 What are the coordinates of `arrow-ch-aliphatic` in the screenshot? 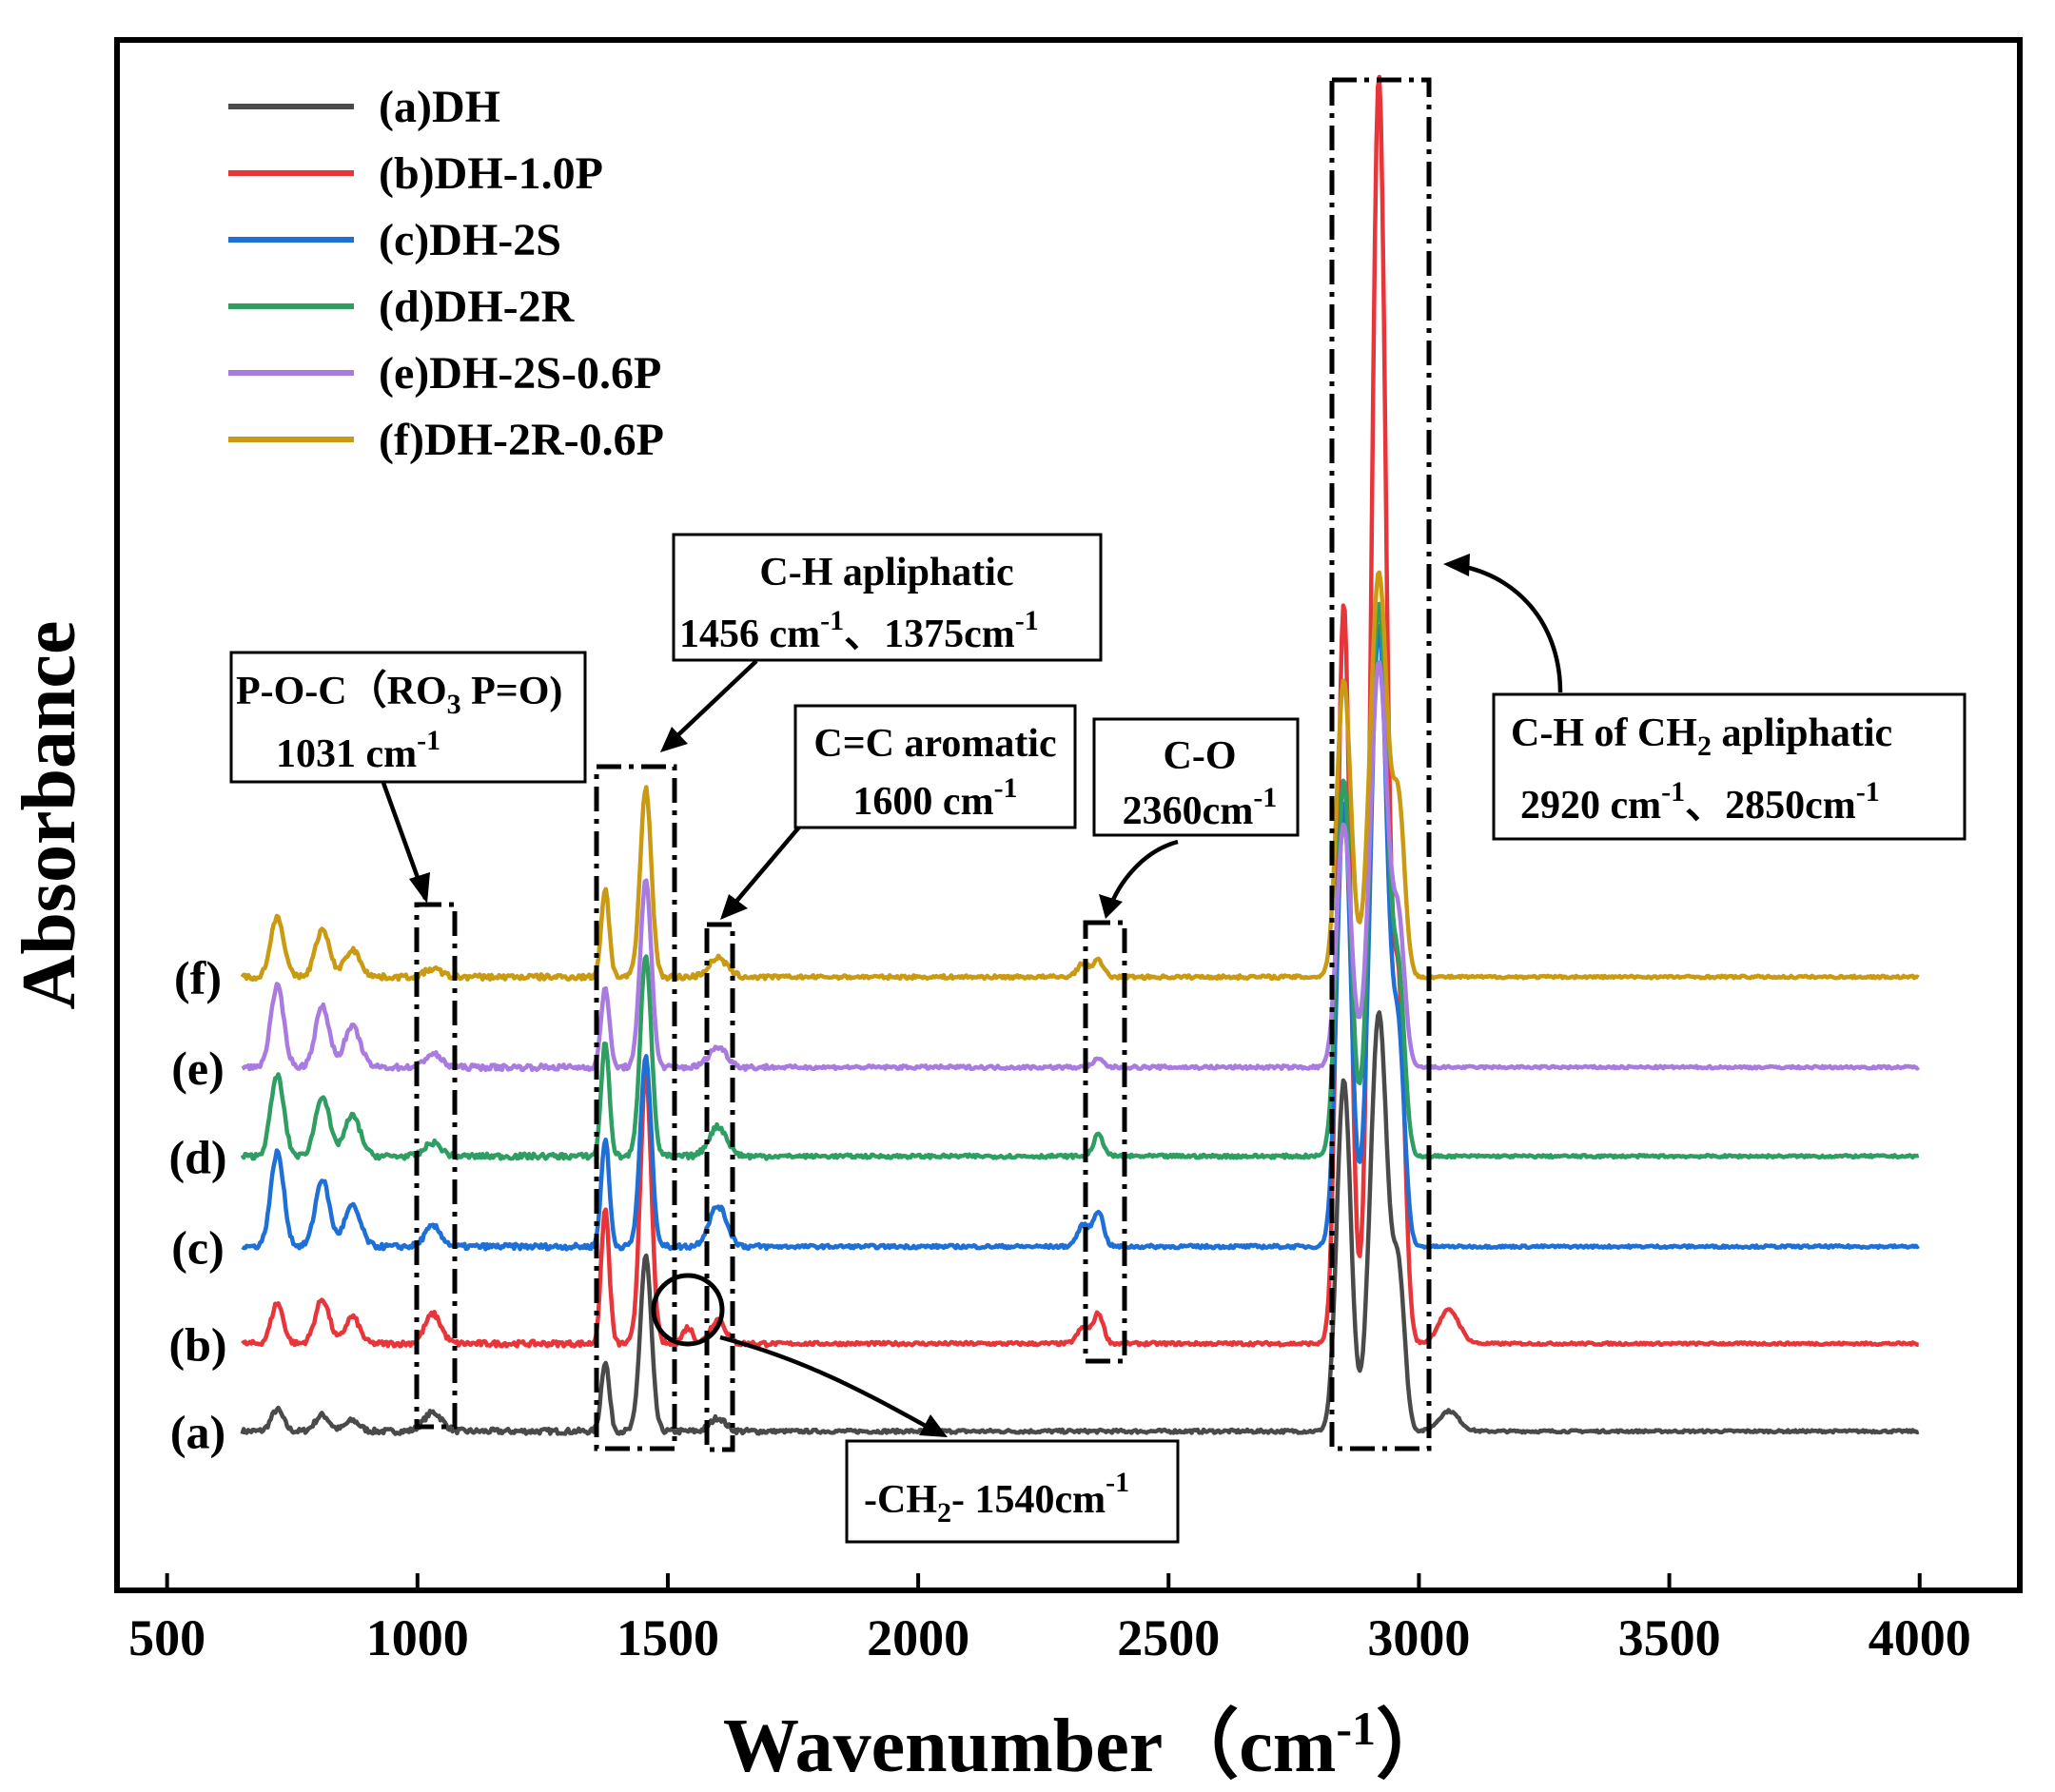 It's located at (712, 703).